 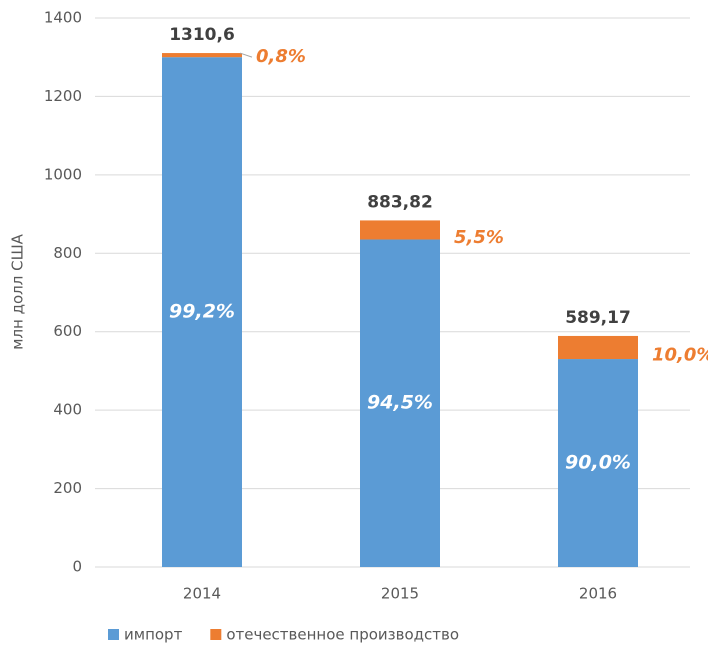 I want to click on x-tick-label: 2016, so click(x=598, y=594).